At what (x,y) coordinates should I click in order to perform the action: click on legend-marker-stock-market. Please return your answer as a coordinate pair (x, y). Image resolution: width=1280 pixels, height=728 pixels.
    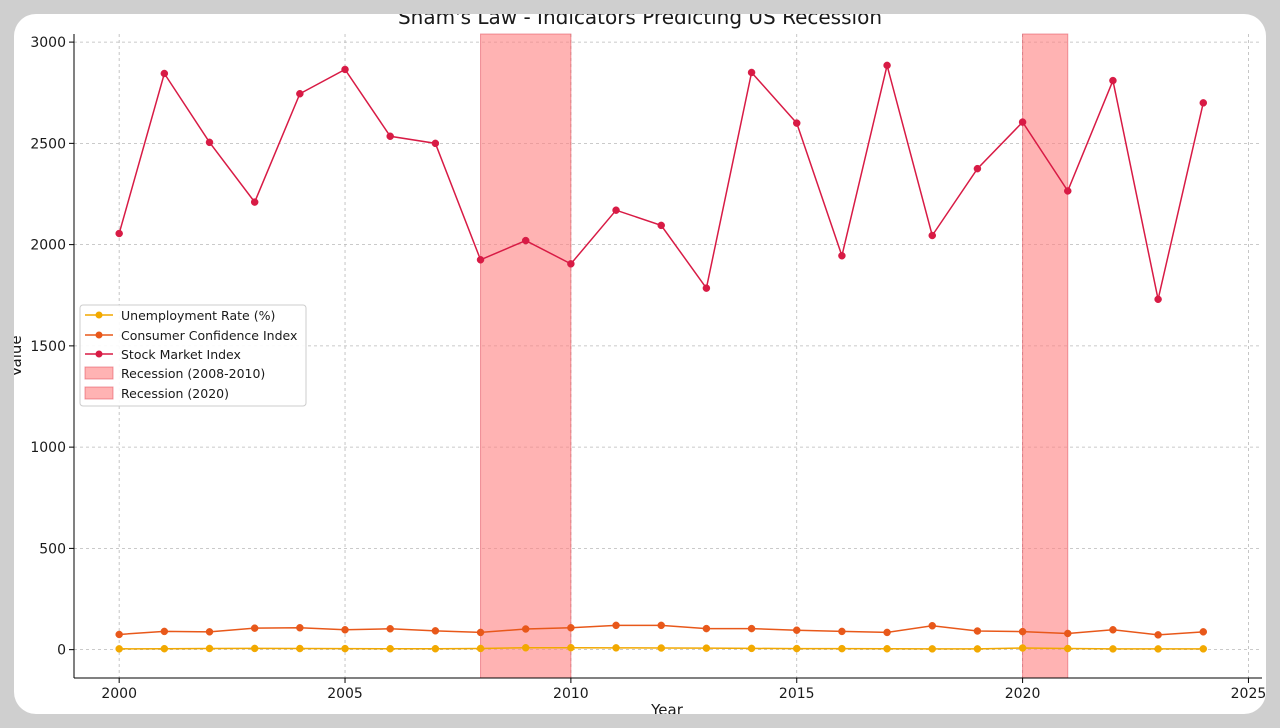
    Looking at the image, I should click on (99, 354).